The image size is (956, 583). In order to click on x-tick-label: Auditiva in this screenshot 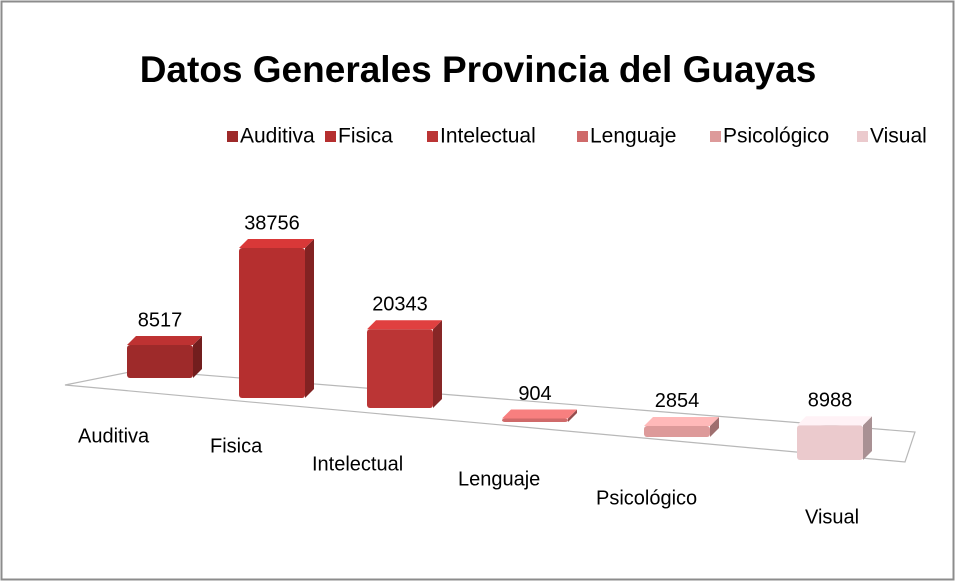, I will do `click(114, 436)`.